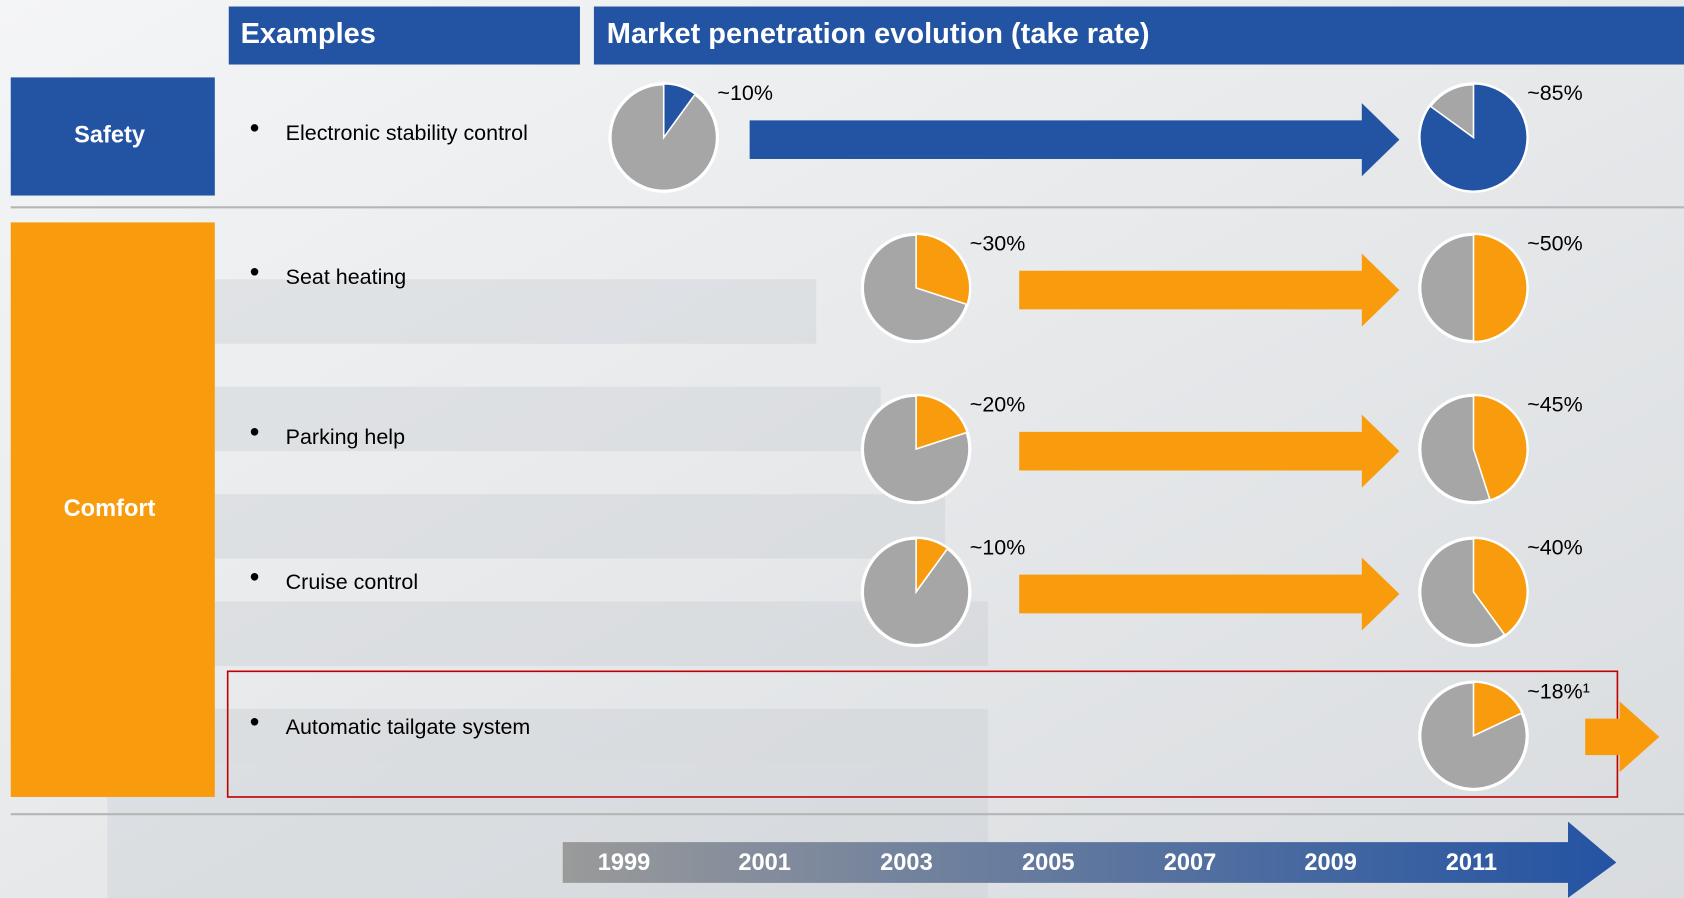 This screenshot has height=898, width=1684. Describe the element at coordinates (1555, 93) in the screenshot. I see `pie-label: ~85%` at that location.